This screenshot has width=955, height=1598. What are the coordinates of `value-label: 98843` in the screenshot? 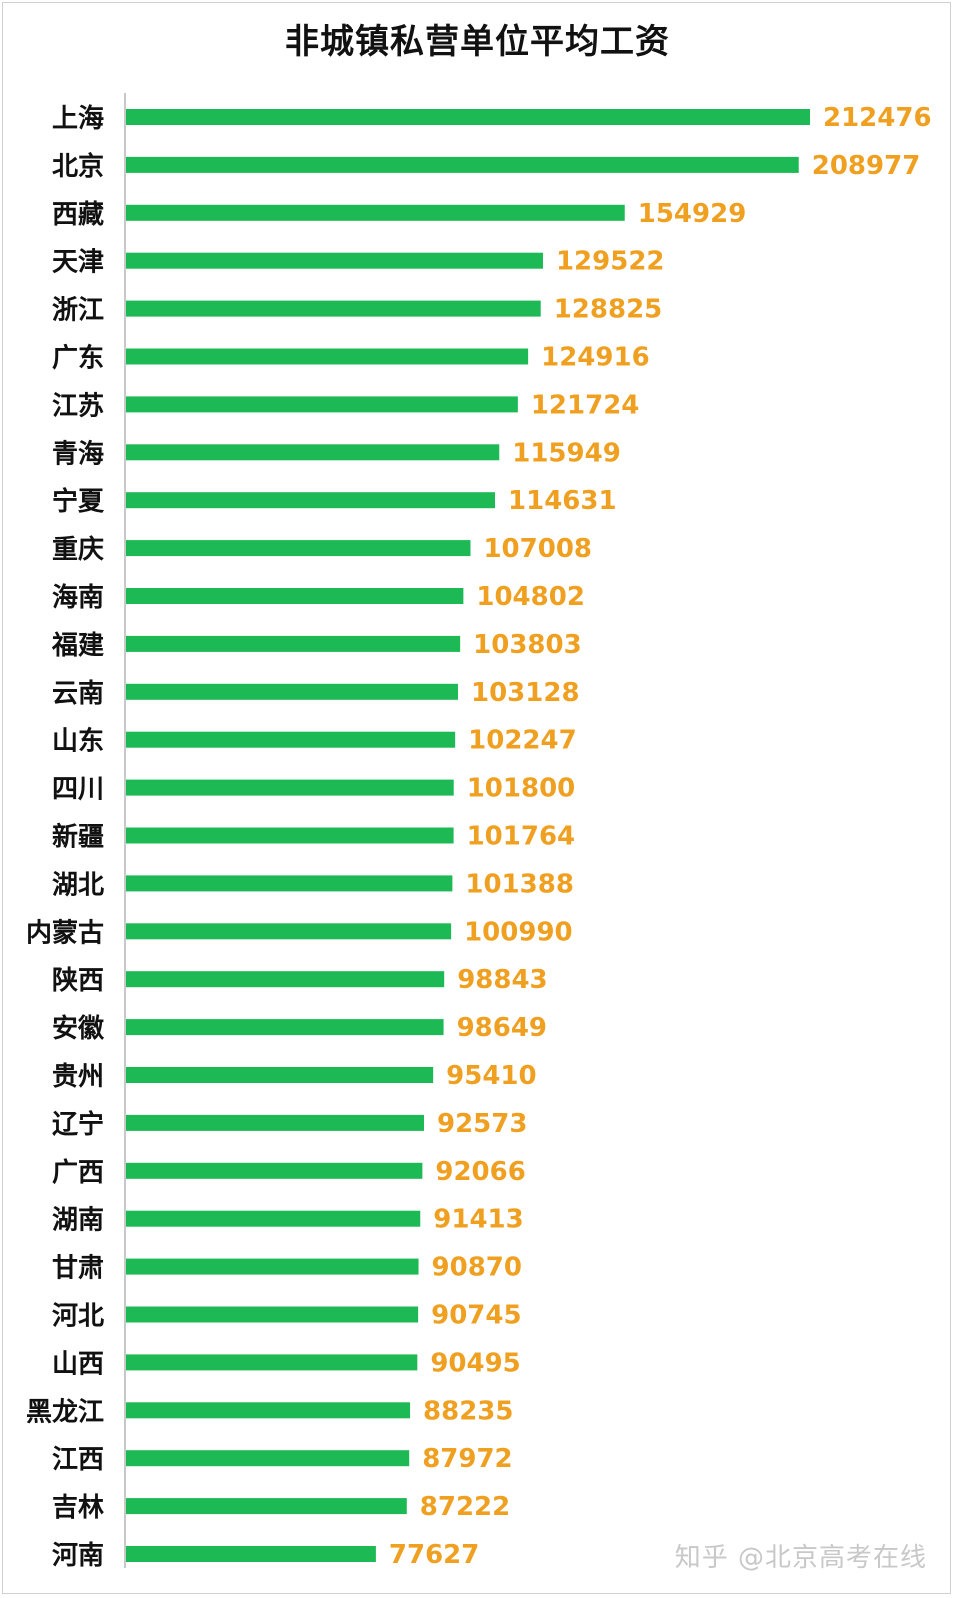 It's located at (502, 980).